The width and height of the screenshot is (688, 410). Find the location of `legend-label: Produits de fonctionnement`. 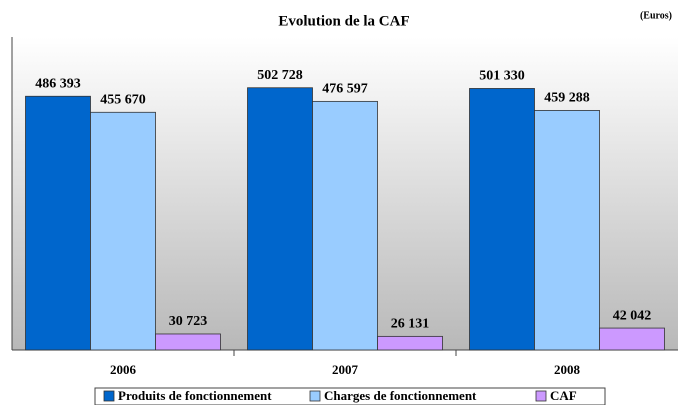

legend-label: Produits de fonctionnement is located at coordinates (195, 395).